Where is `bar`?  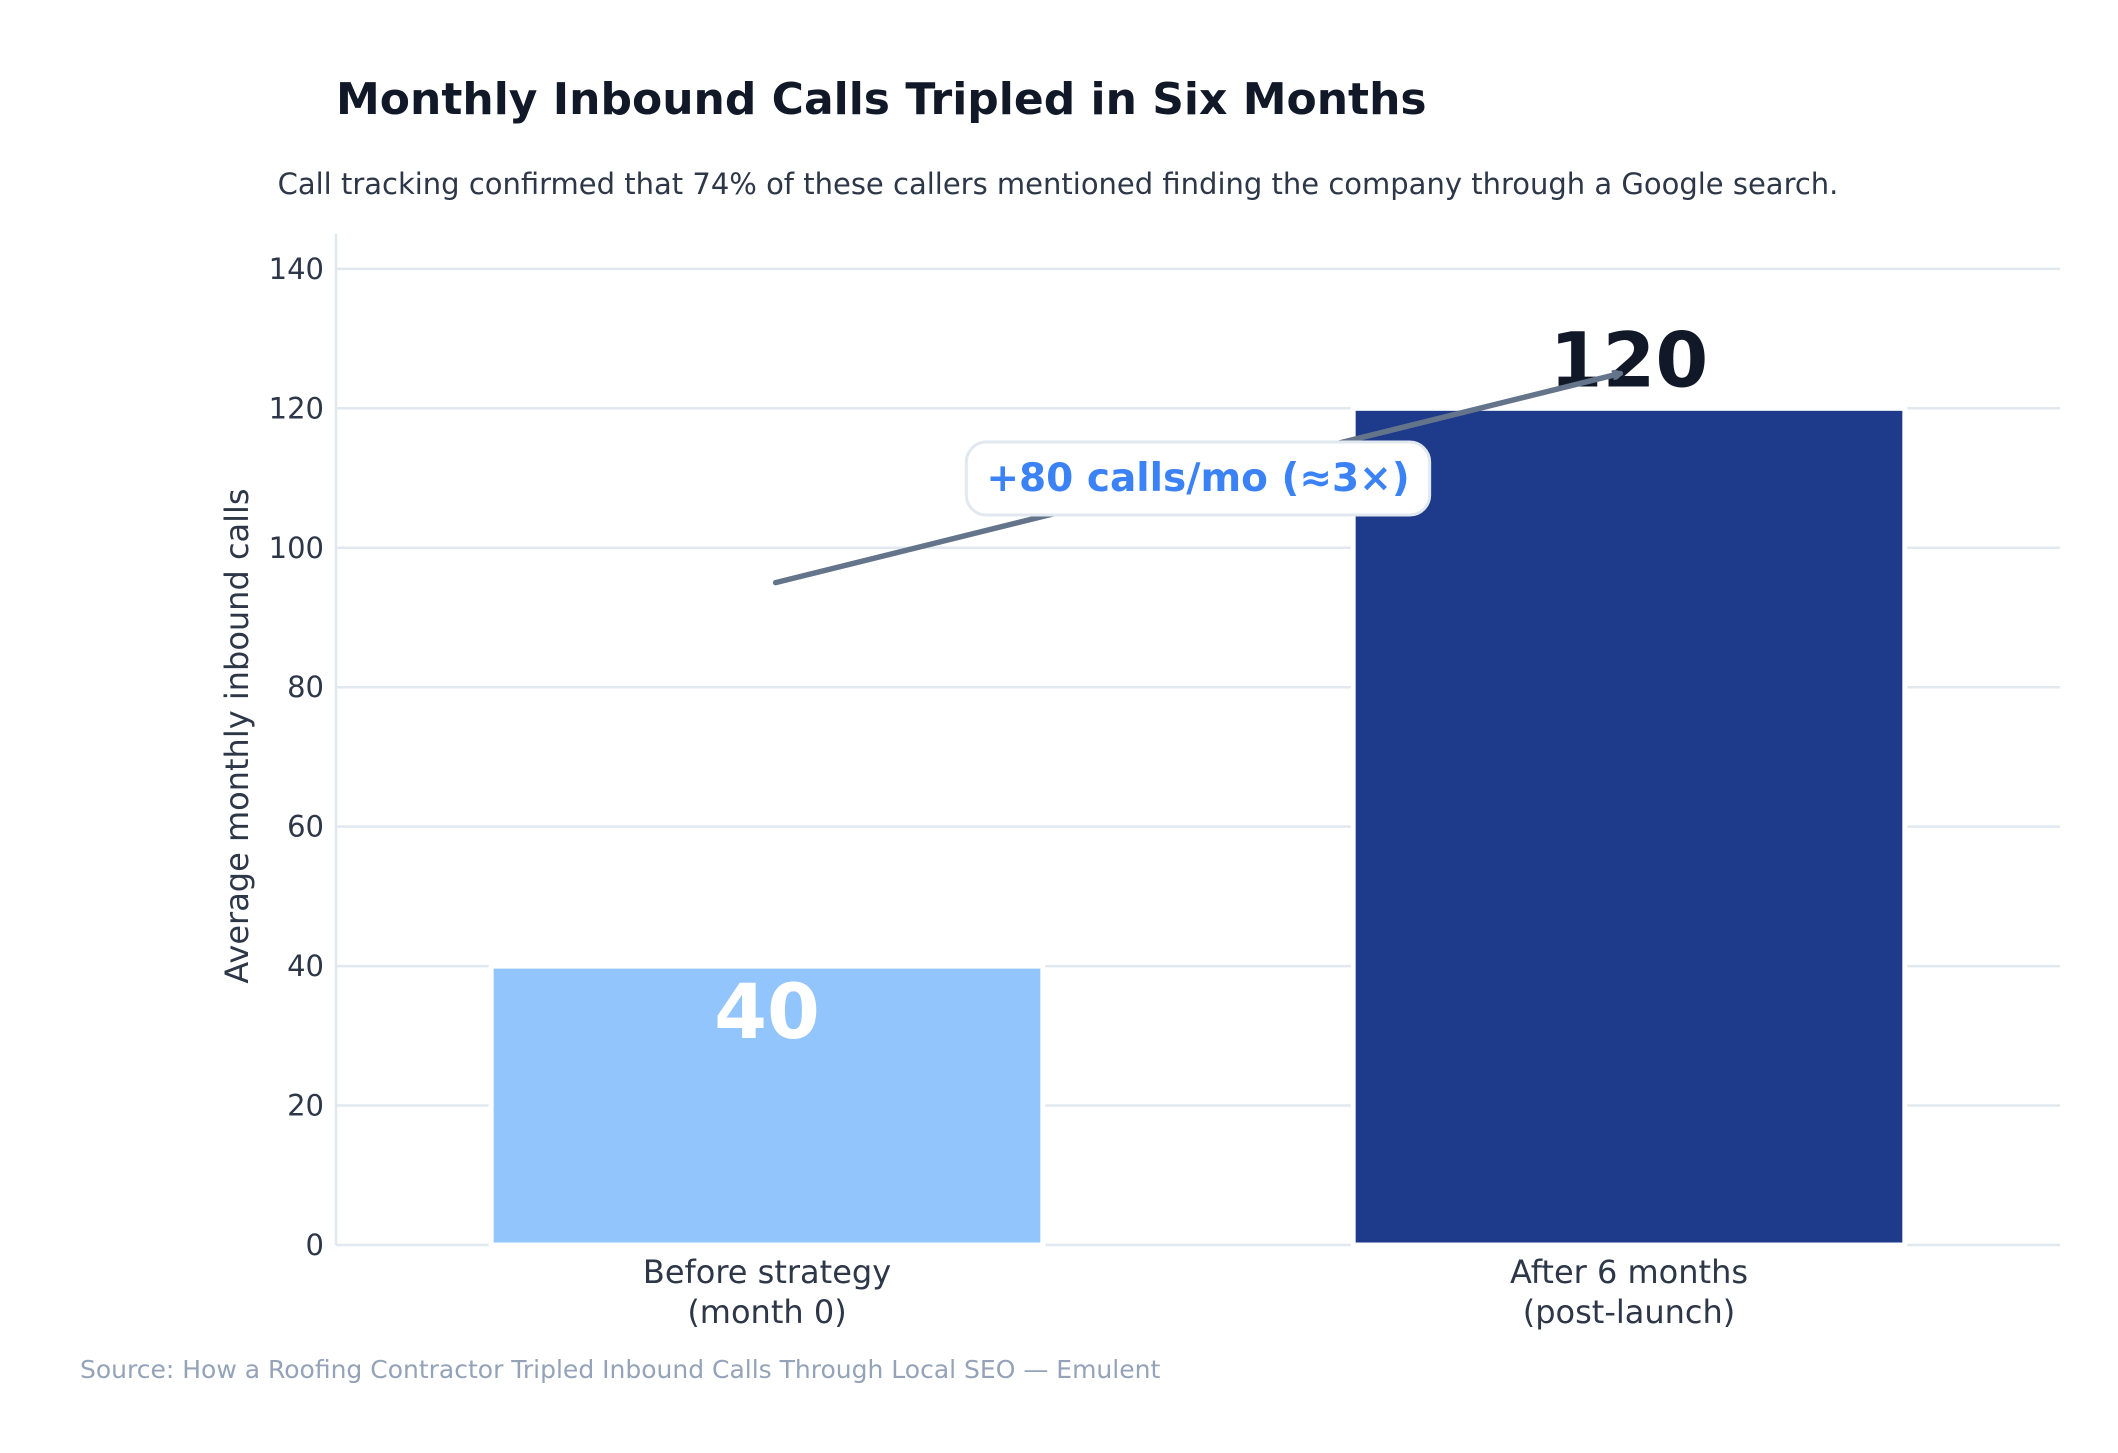
bar is located at coordinates (767, 1105).